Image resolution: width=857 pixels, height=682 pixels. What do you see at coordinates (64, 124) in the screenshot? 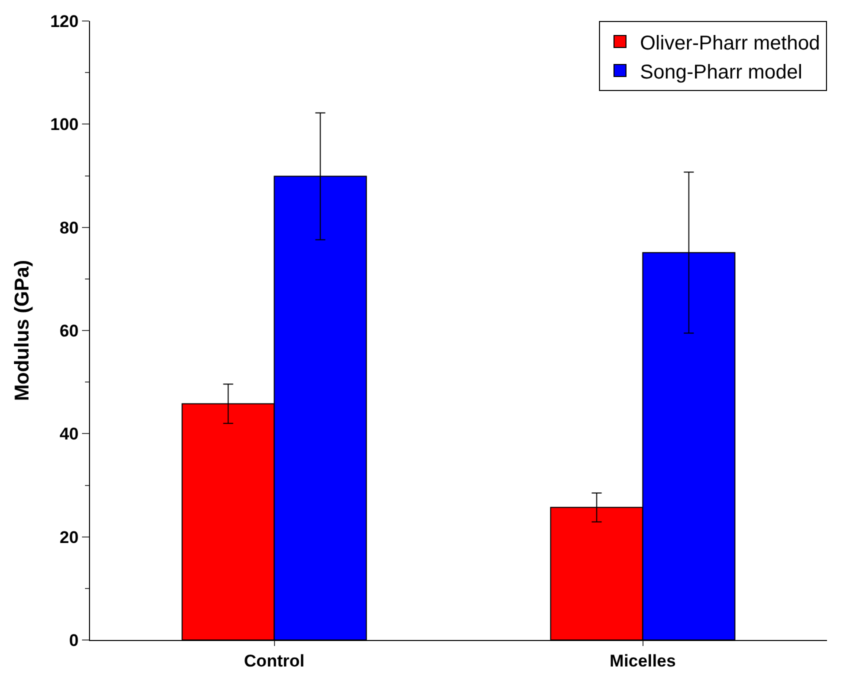
I see `y-tick-label: 100` at bounding box center [64, 124].